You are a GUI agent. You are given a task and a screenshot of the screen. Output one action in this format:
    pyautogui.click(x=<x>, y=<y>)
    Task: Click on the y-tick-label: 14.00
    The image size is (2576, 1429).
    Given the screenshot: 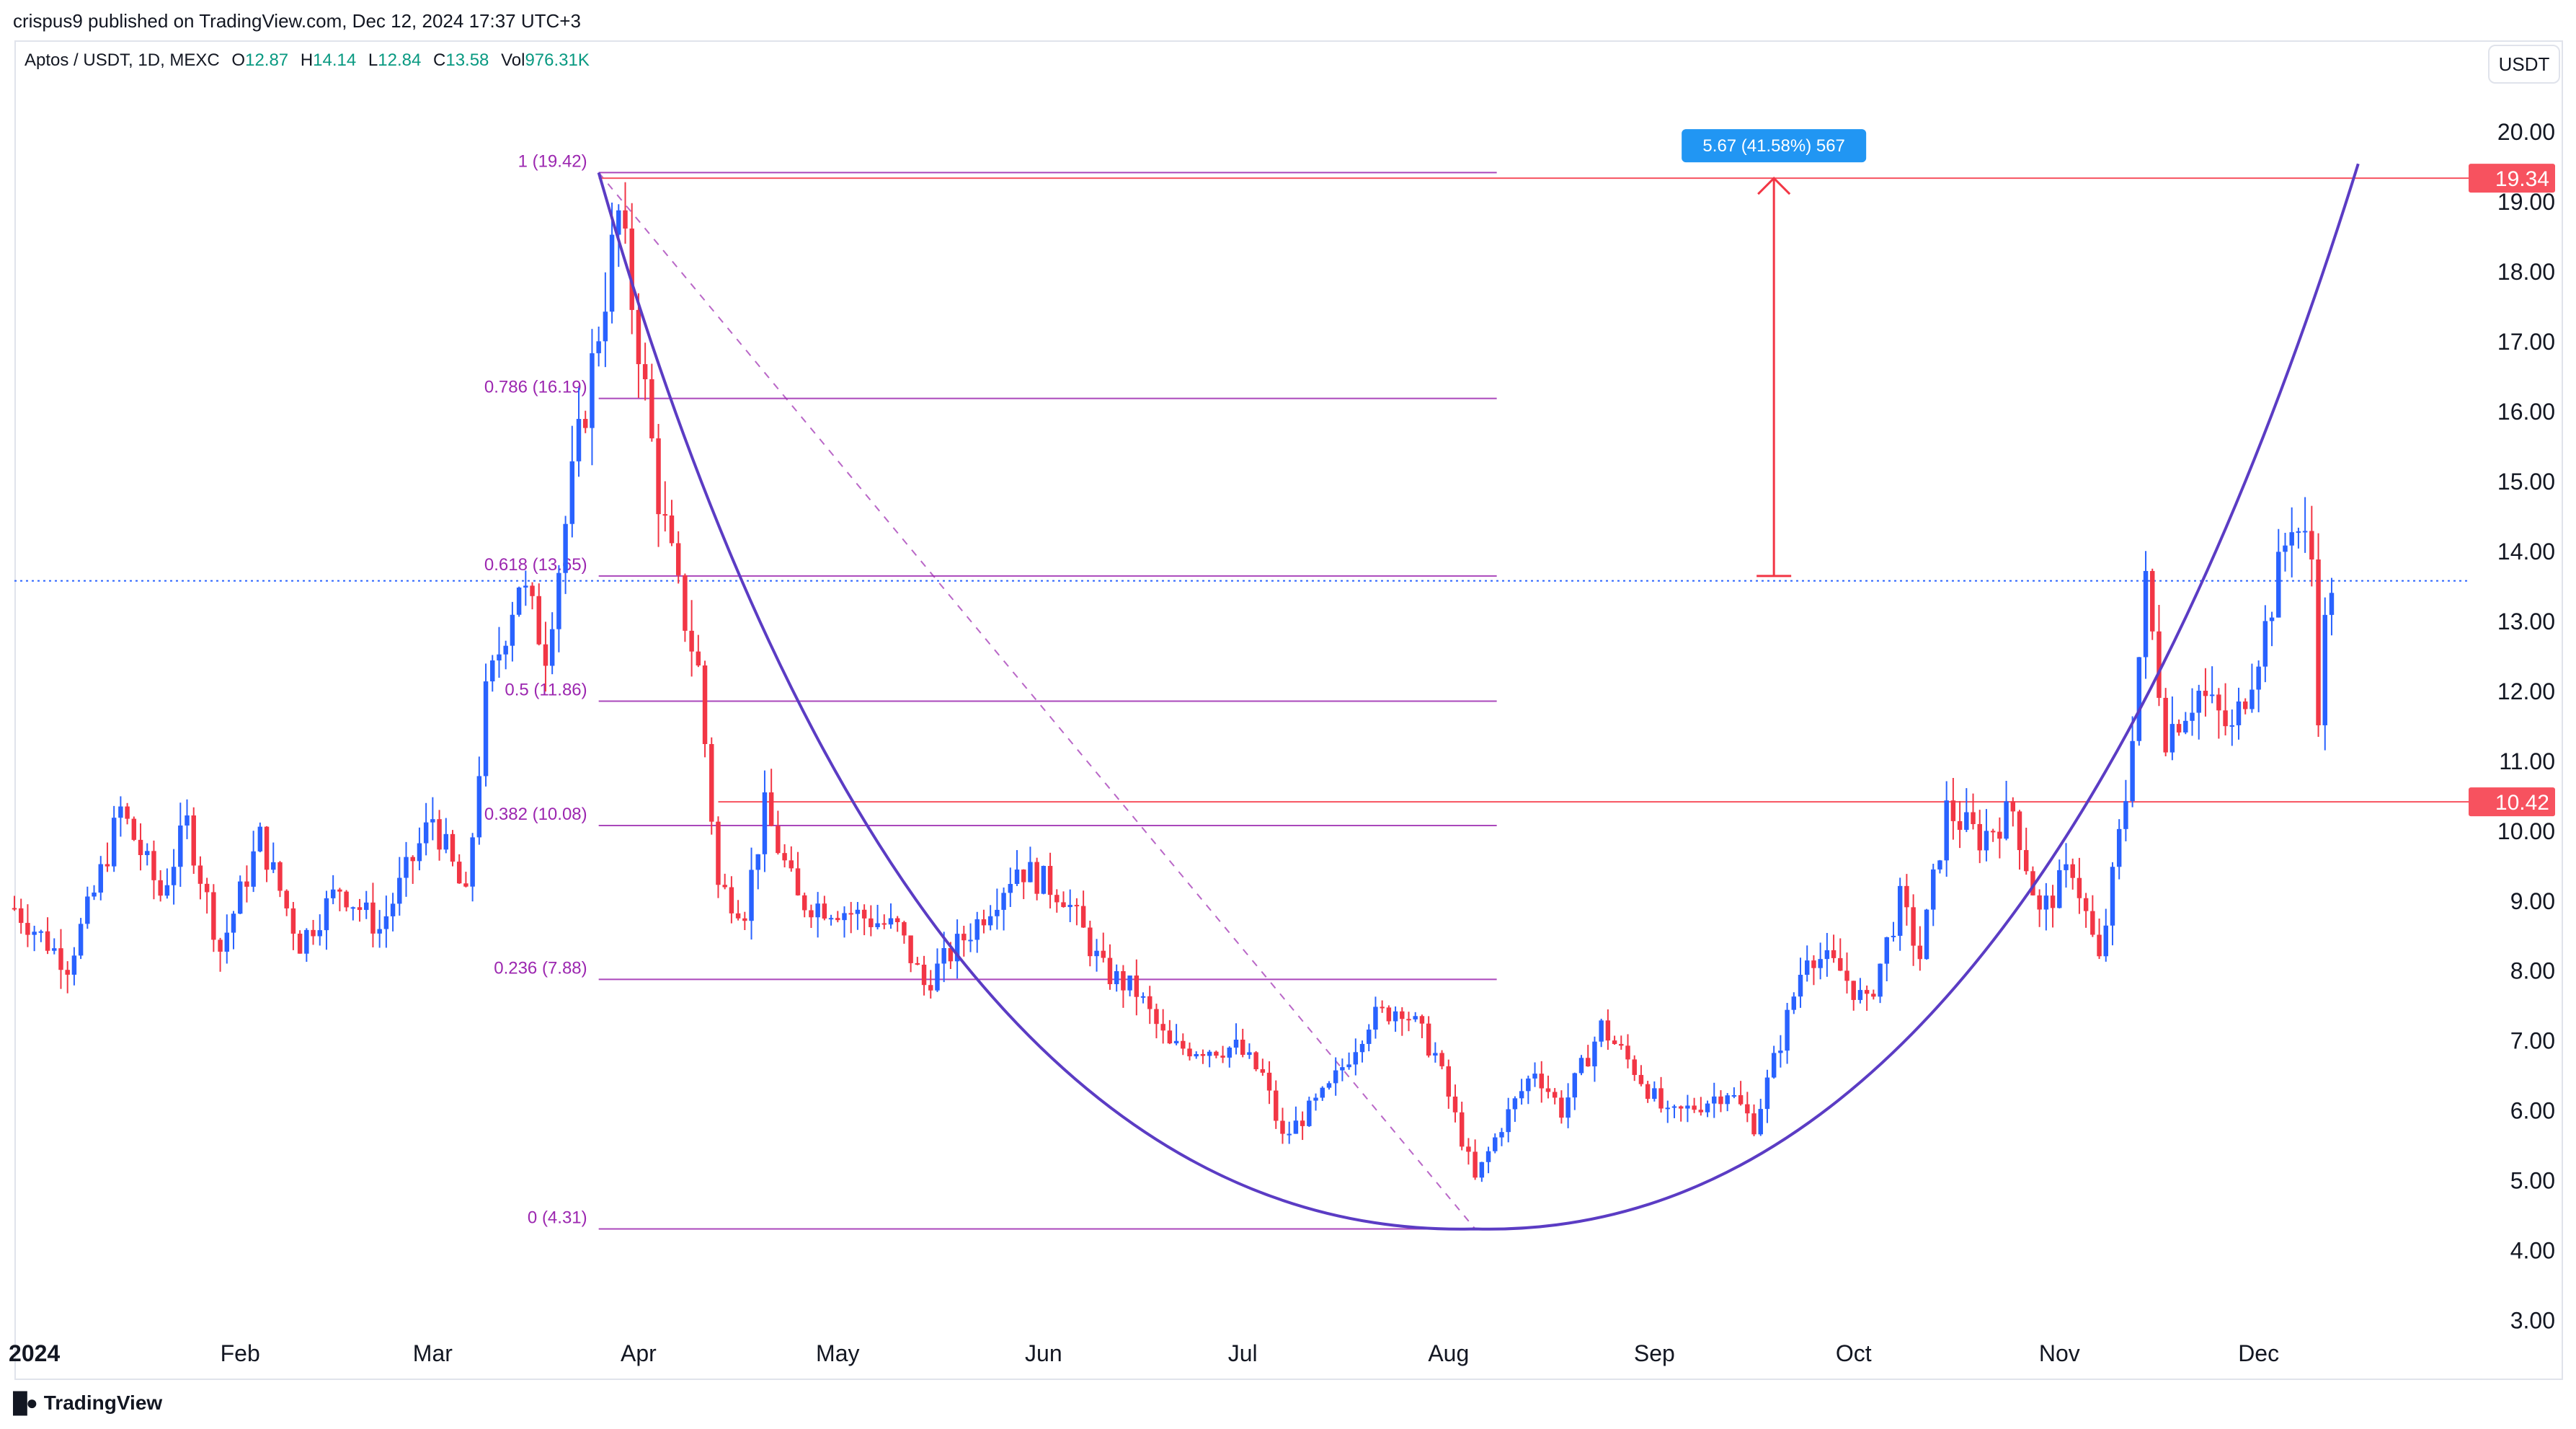 What is the action you would take?
    pyautogui.click(x=2526, y=552)
    